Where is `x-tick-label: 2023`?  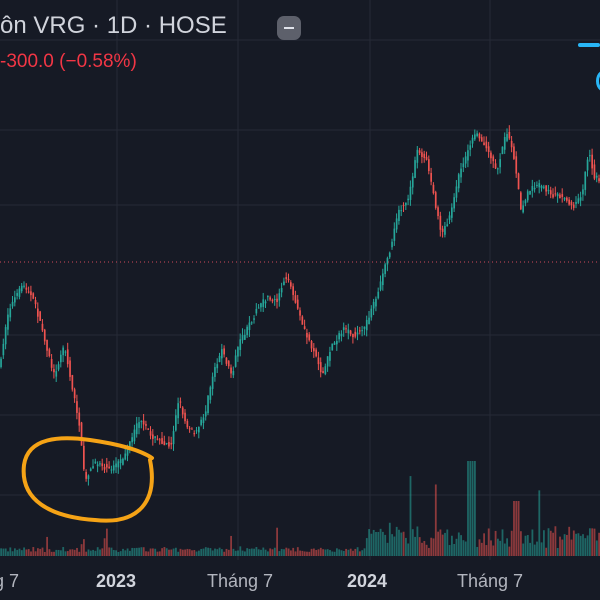 x-tick-label: 2023 is located at coordinates (116, 581).